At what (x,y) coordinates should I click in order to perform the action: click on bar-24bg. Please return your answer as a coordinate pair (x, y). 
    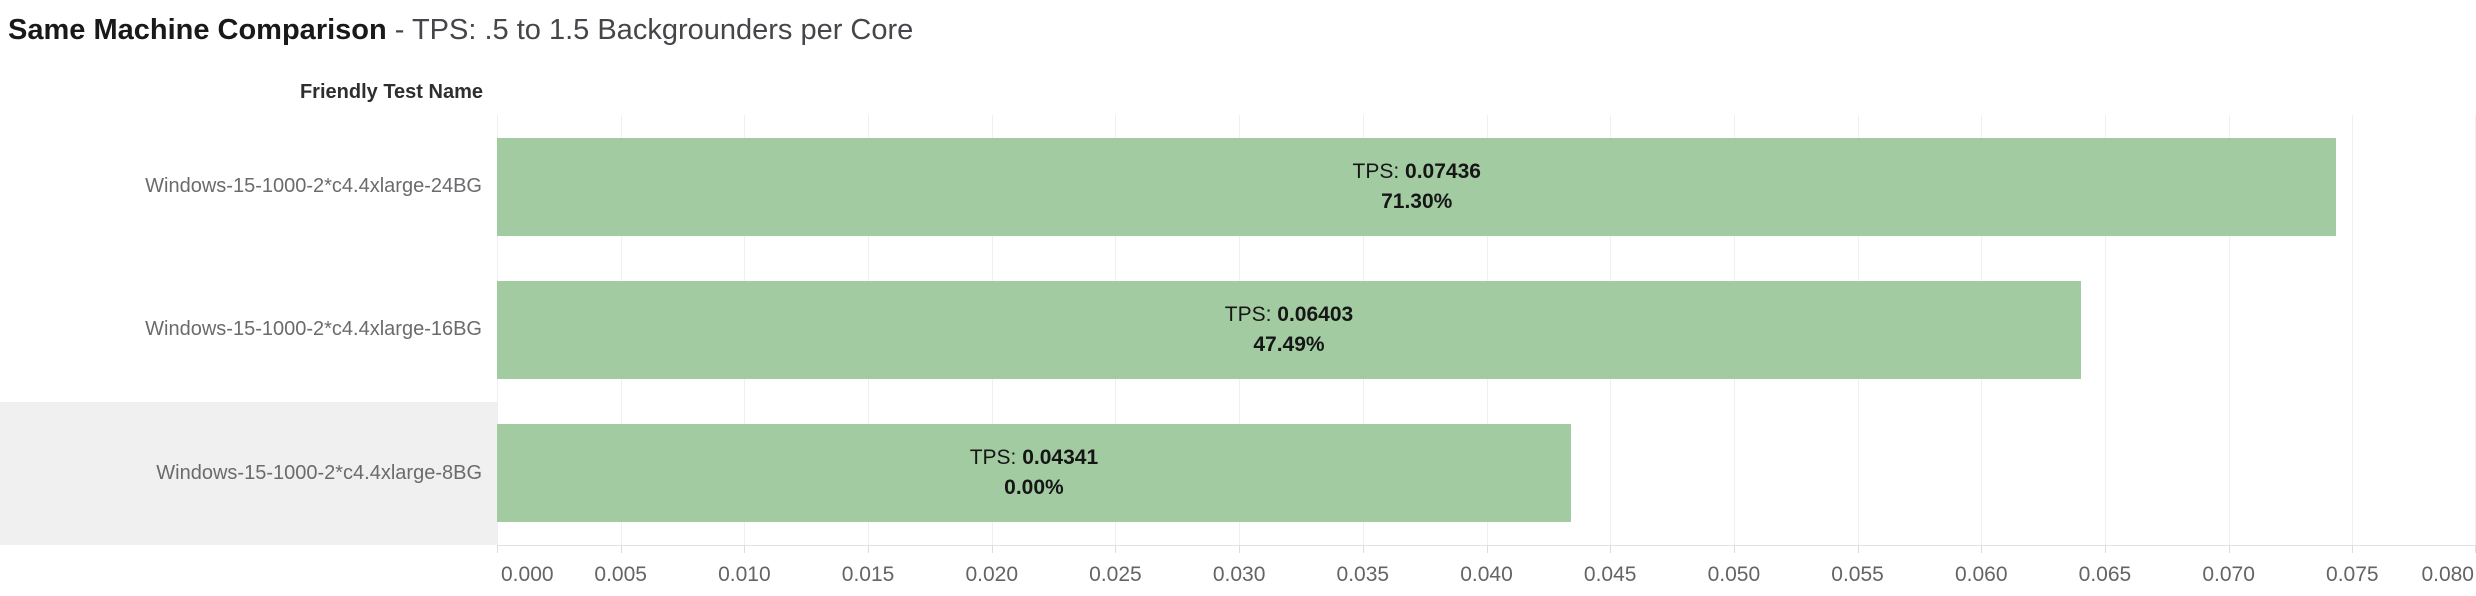
    Looking at the image, I should click on (1417, 186).